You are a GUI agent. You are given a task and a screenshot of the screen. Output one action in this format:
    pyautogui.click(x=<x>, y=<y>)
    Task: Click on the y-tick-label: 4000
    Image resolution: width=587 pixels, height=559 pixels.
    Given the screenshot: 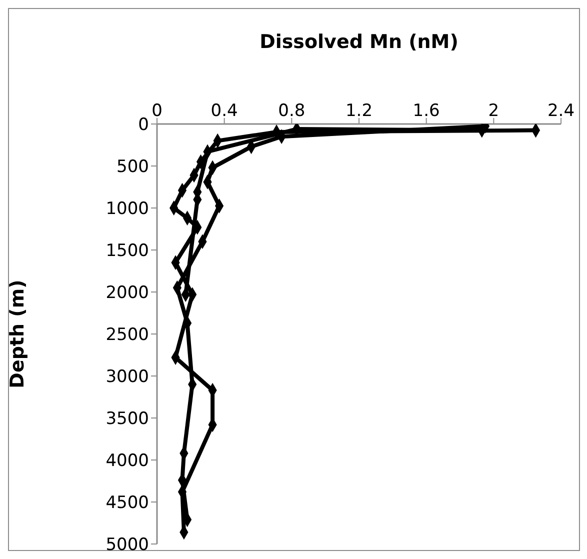 What is the action you would take?
    pyautogui.click(x=127, y=461)
    